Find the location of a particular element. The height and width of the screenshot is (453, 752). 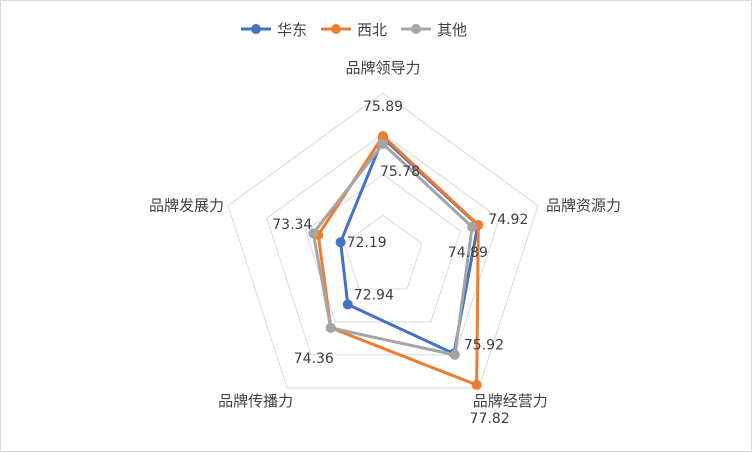

axis-label-5: 品牌发展力 is located at coordinates (186, 206).